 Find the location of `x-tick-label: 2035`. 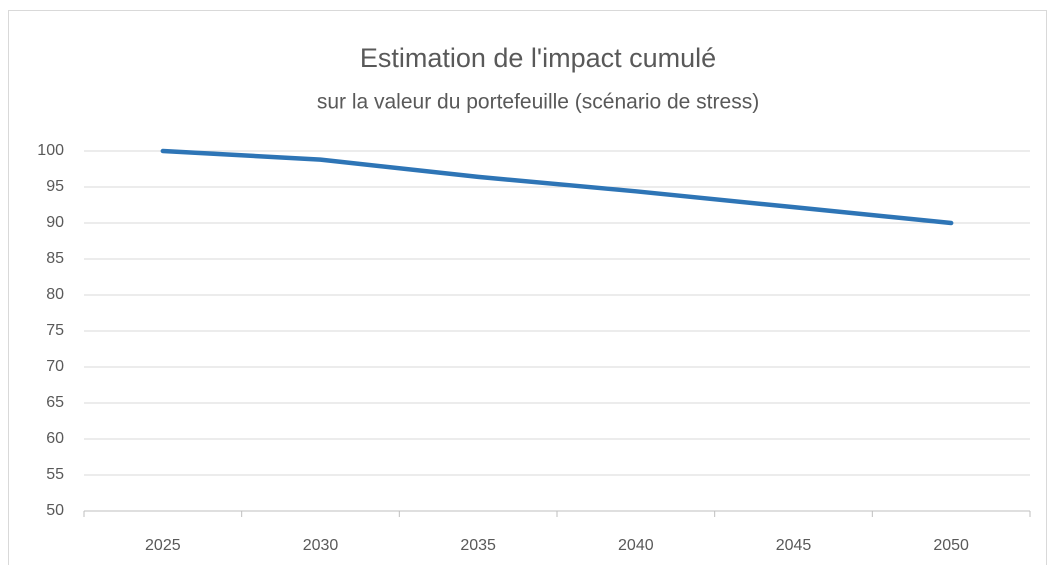

x-tick-label: 2035 is located at coordinates (478, 545).